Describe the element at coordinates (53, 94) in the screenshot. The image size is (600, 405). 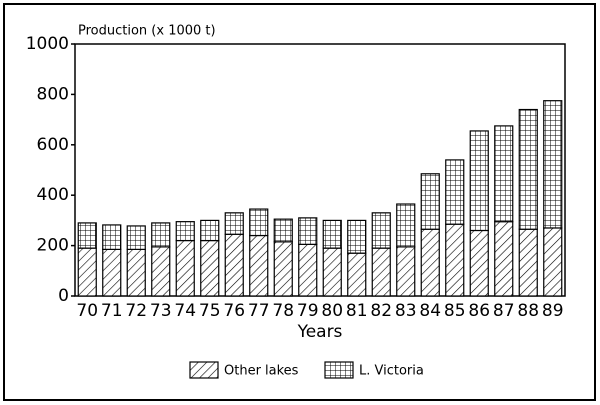
I see `y-tick-label: 800` at that location.